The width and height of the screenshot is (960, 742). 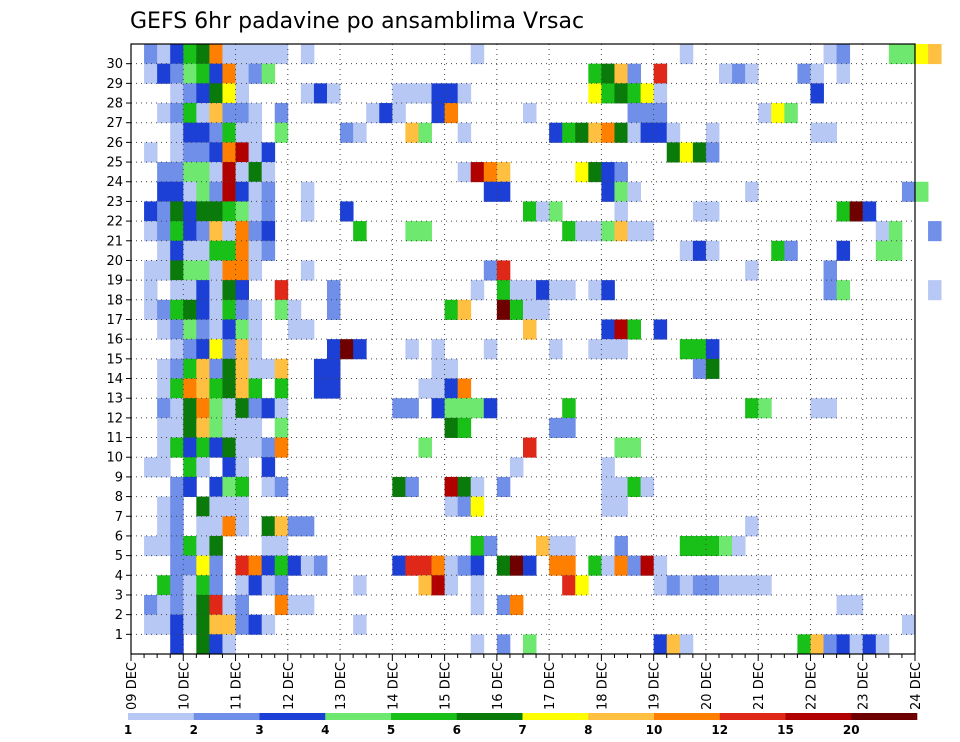 What do you see at coordinates (341, 686) in the screenshot?
I see `x-tick-label: 13 DEC` at bounding box center [341, 686].